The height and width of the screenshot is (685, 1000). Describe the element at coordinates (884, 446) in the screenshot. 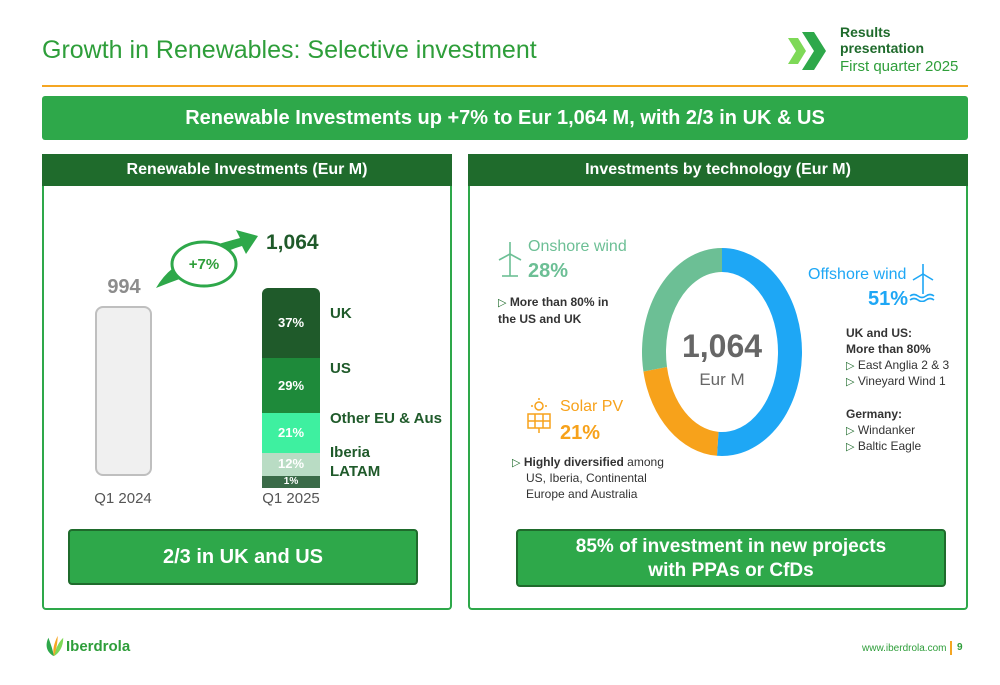

I see `offshore-item-baltic-eagle: ▷ Baltic Eagle` at that location.